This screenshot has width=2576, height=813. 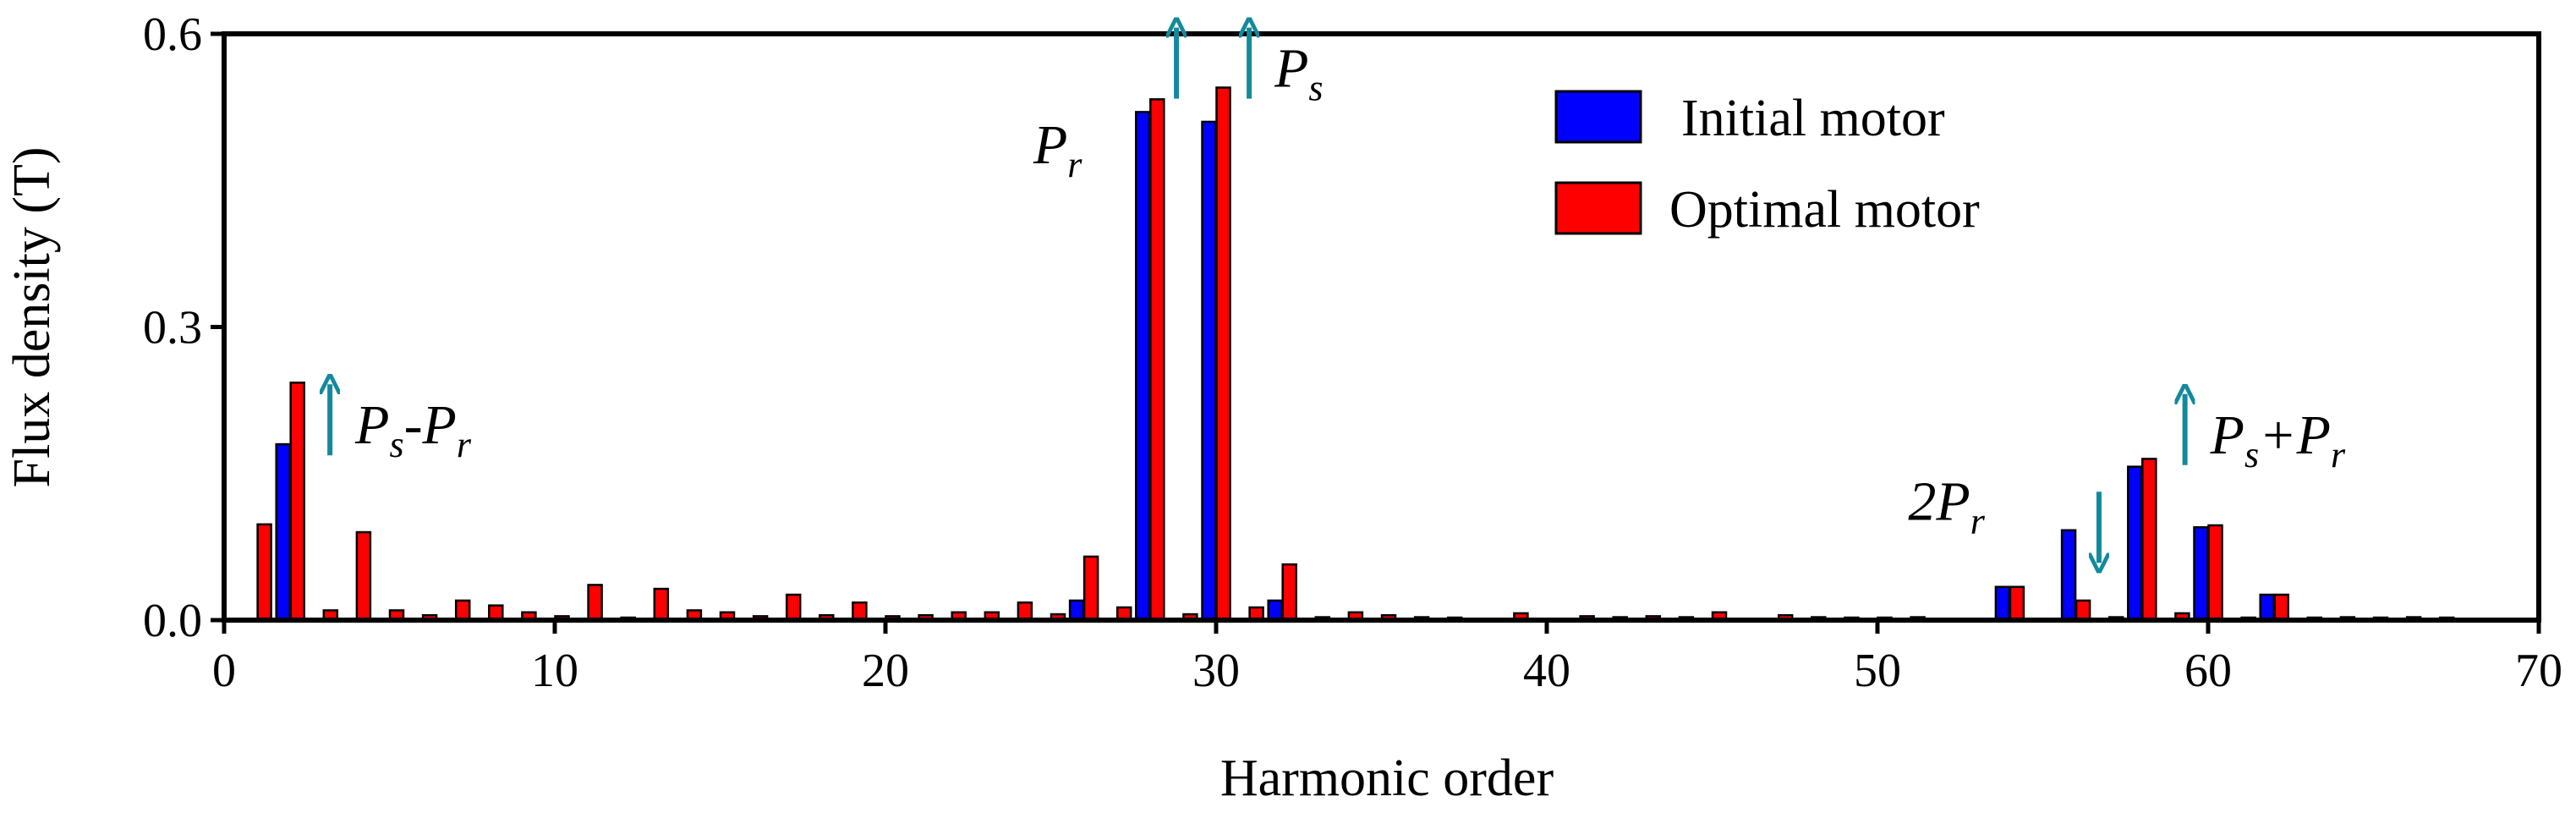 What do you see at coordinates (2281, 607) in the screenshot?
I see `optimal-motor-bar-h62` at bounding box center [2281, 607].